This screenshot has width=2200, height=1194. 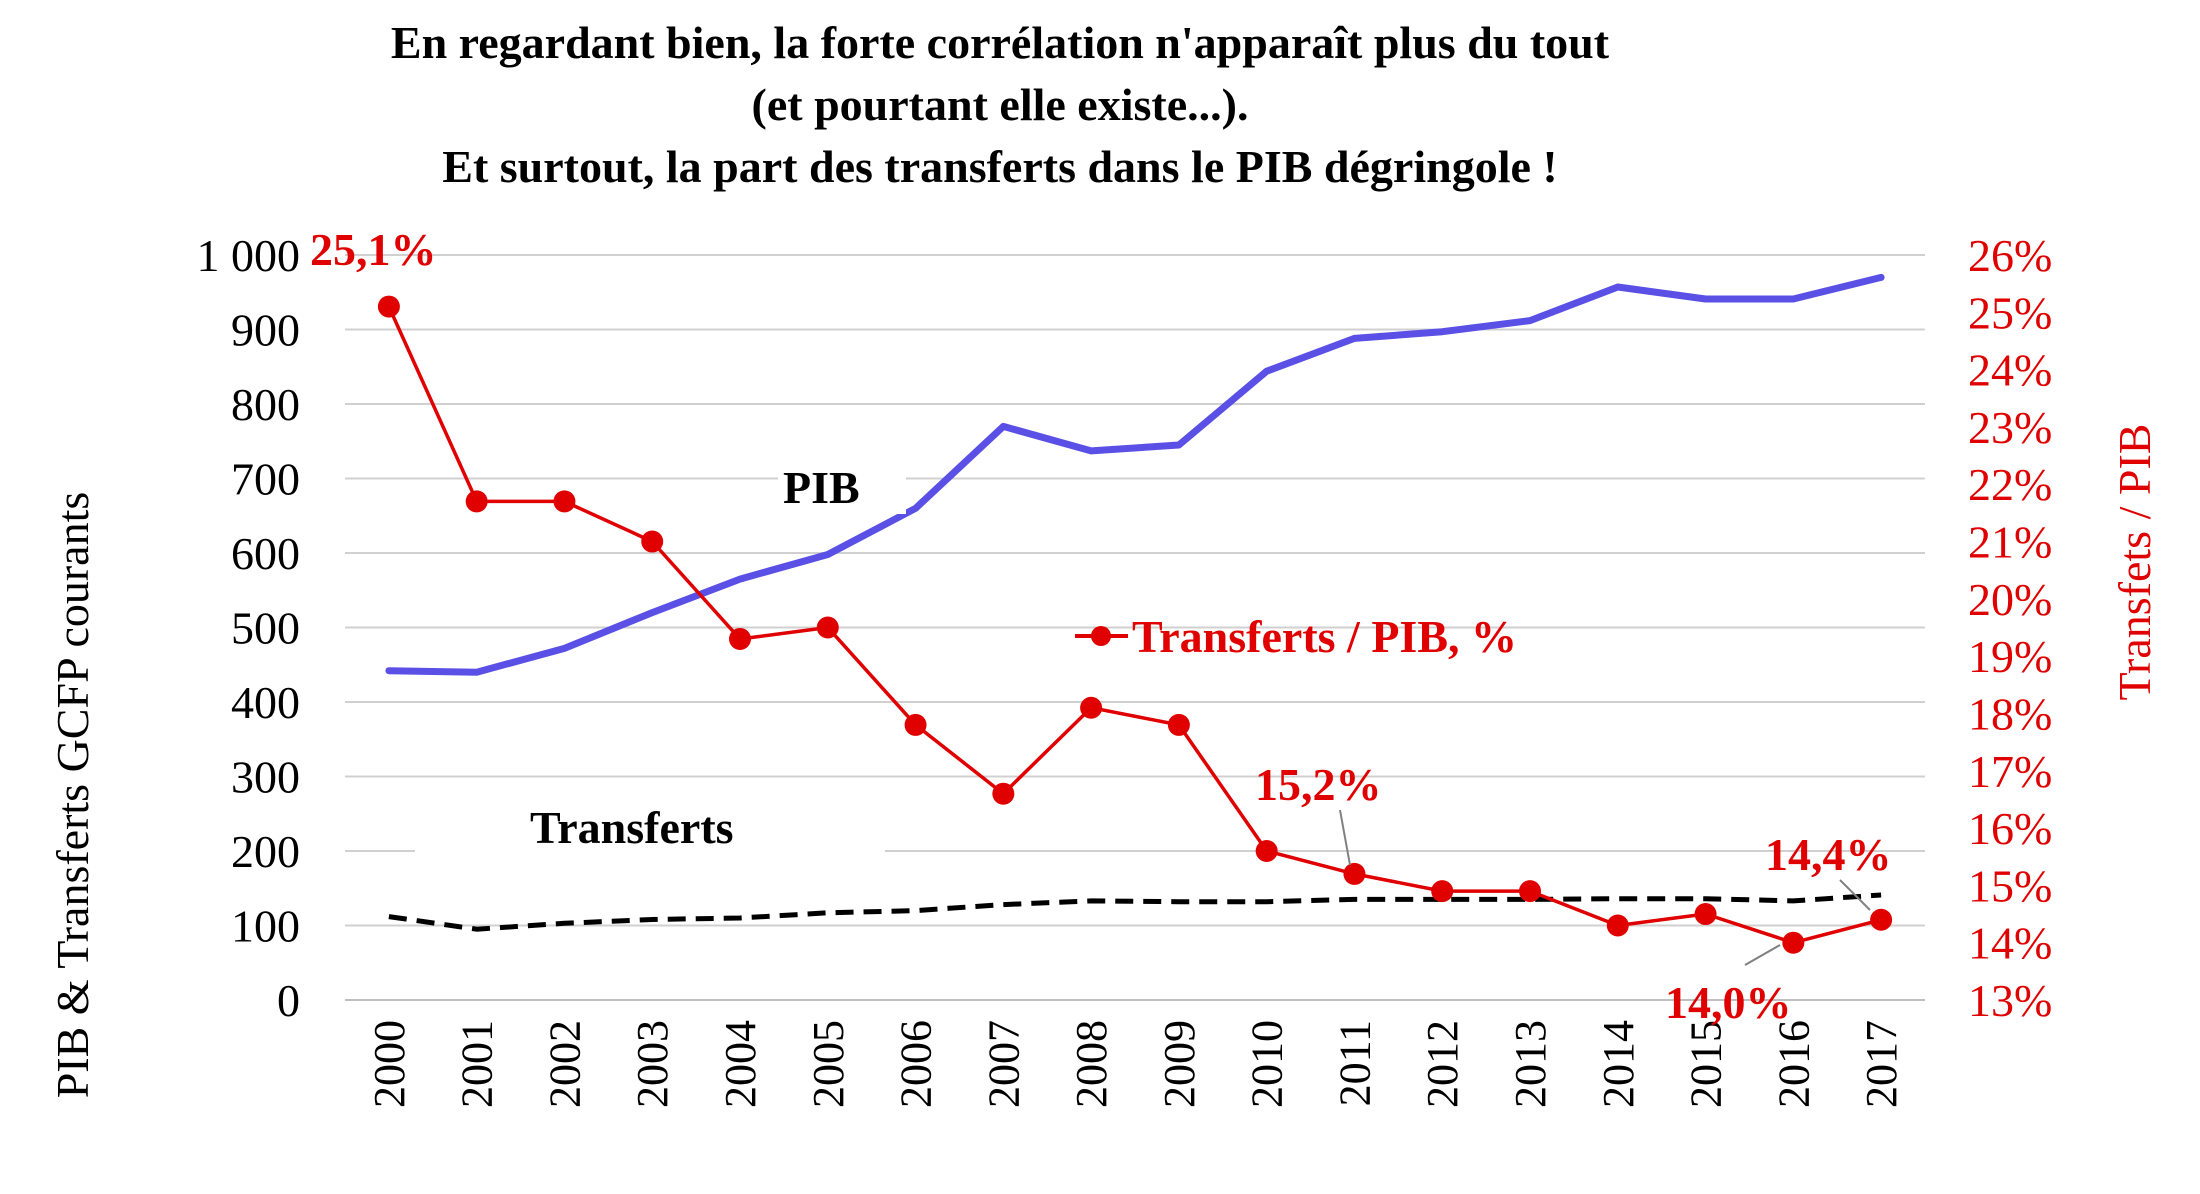 I want to click on annotation-2017: 14,4%, so click(x=1828, y=854).